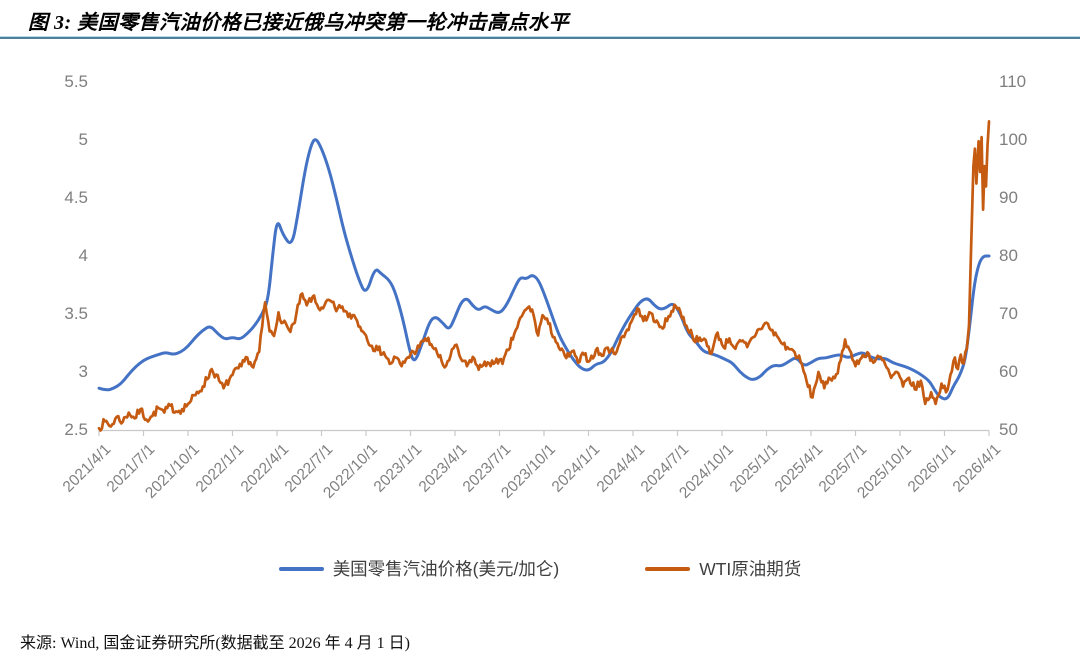  Describe the element at coordinates (83, 371) in the screenshot. I see `y-left-tick-label: 3` at that location.